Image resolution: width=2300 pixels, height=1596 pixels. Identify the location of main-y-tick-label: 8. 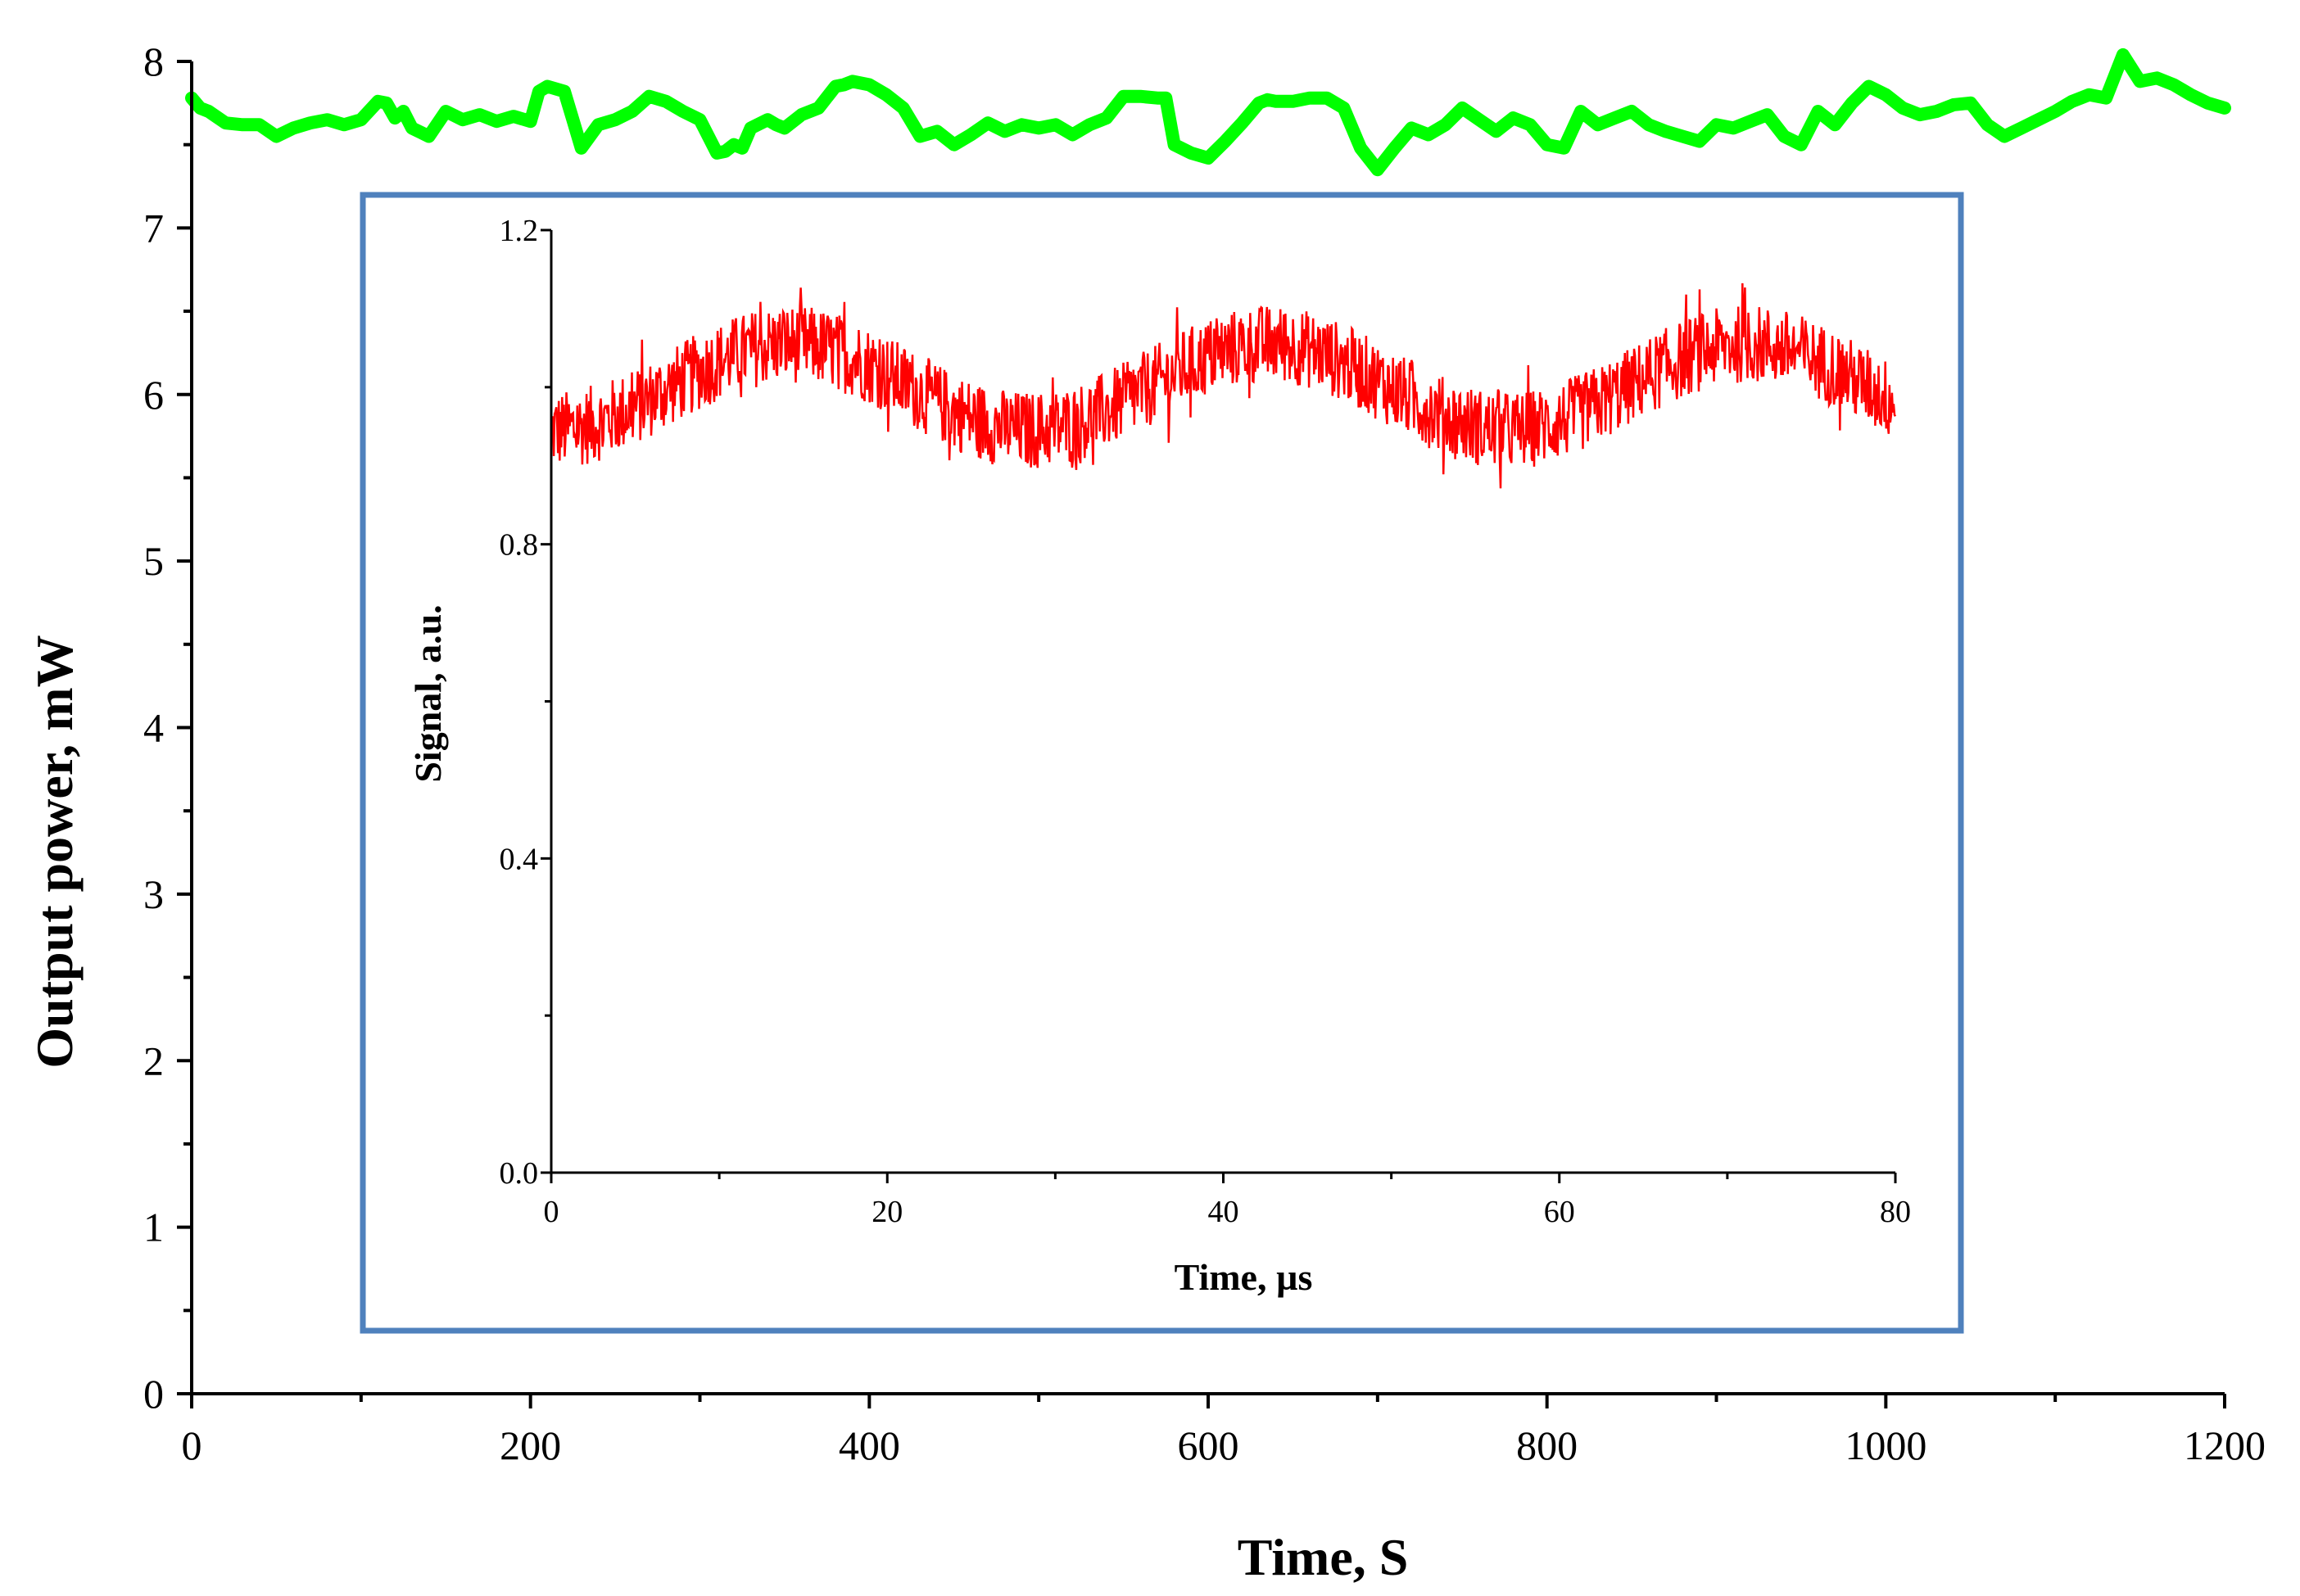
(154, 61).